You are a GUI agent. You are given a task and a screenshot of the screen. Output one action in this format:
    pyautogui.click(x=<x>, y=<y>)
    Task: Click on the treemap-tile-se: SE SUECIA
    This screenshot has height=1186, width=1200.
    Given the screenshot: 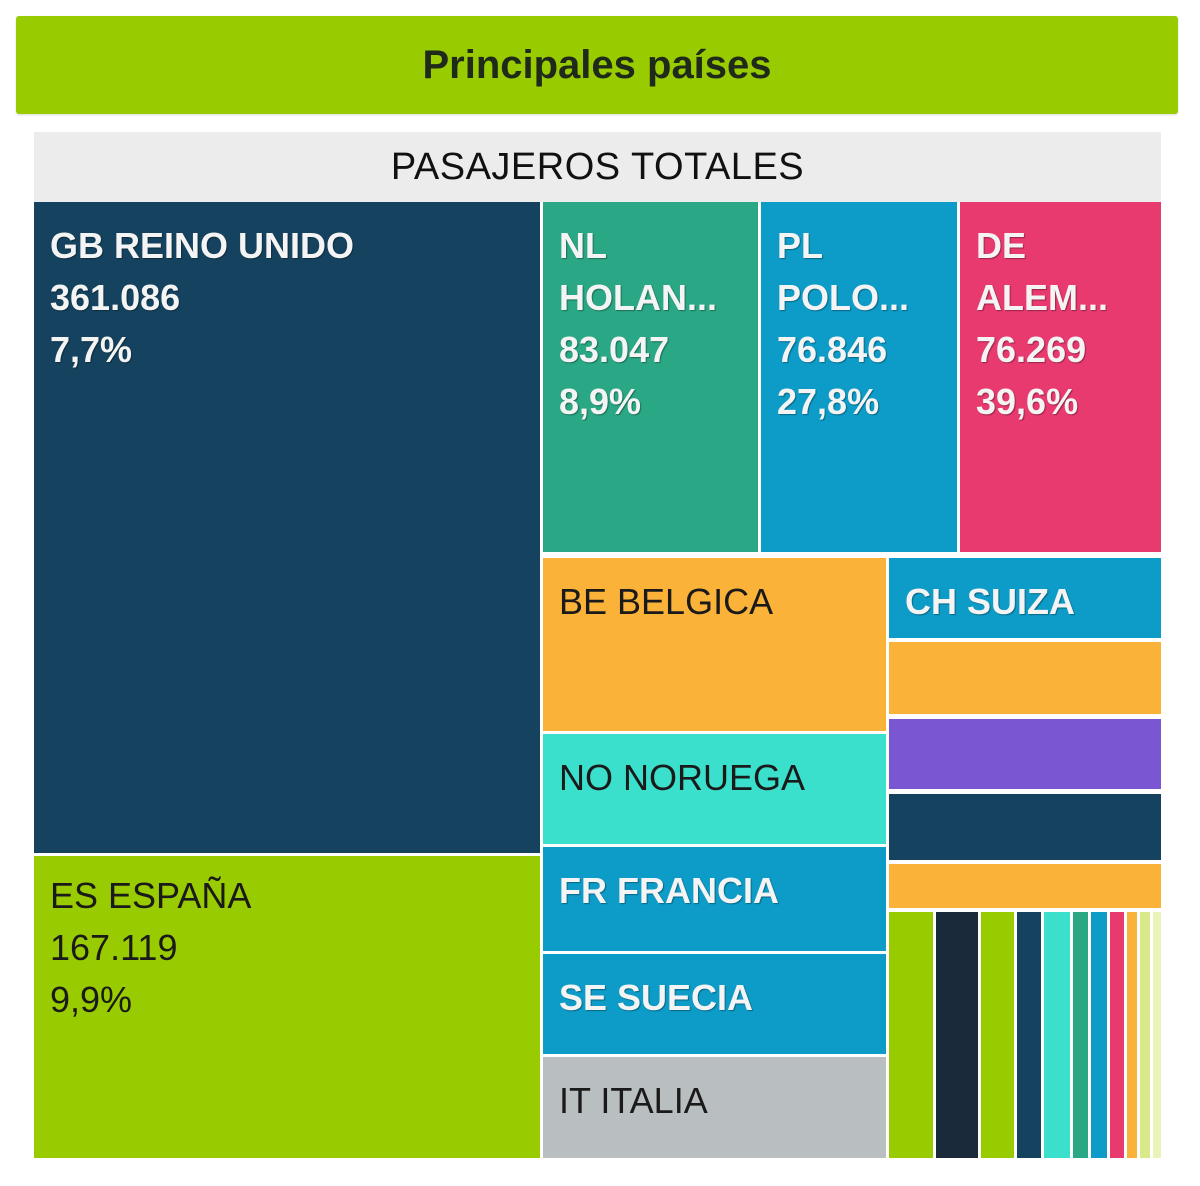 What is the action you would take?
    pyautogui.click(x=714, y=1004)
    